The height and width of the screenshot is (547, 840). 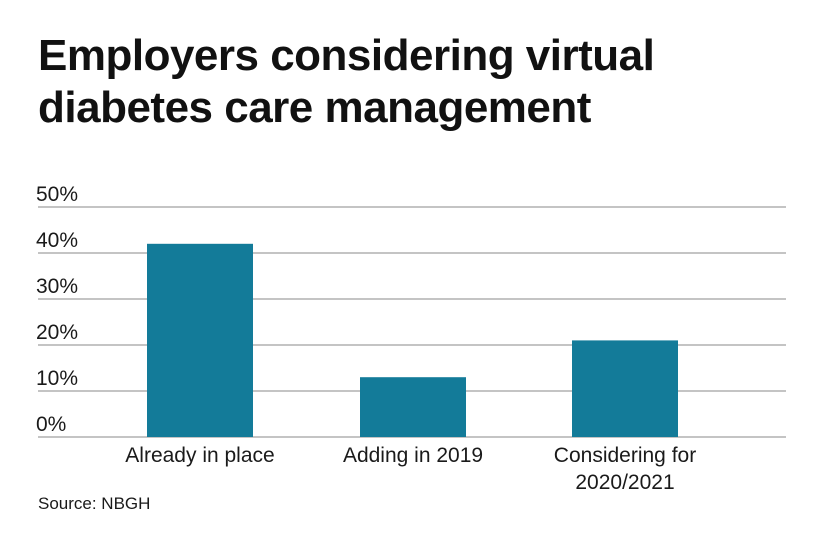 I want to click on y-tick-label: 10%, so click(x=57, y=378).